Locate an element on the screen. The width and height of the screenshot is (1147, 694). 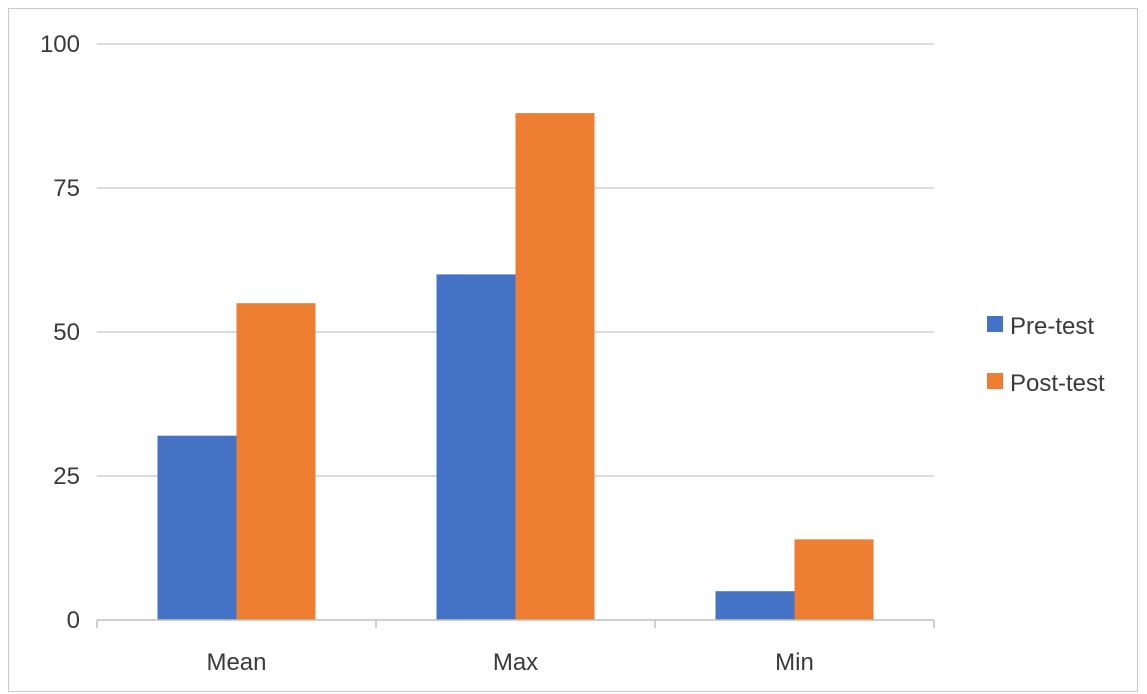
y-tick-label: 75 is located at coordinates (66, 188).